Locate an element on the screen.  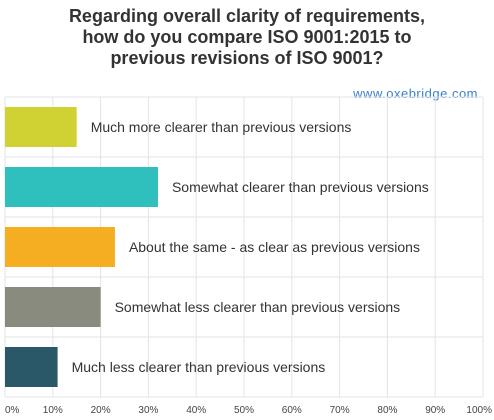
x-tick-label: 90% is located at coordinates (435, 410).